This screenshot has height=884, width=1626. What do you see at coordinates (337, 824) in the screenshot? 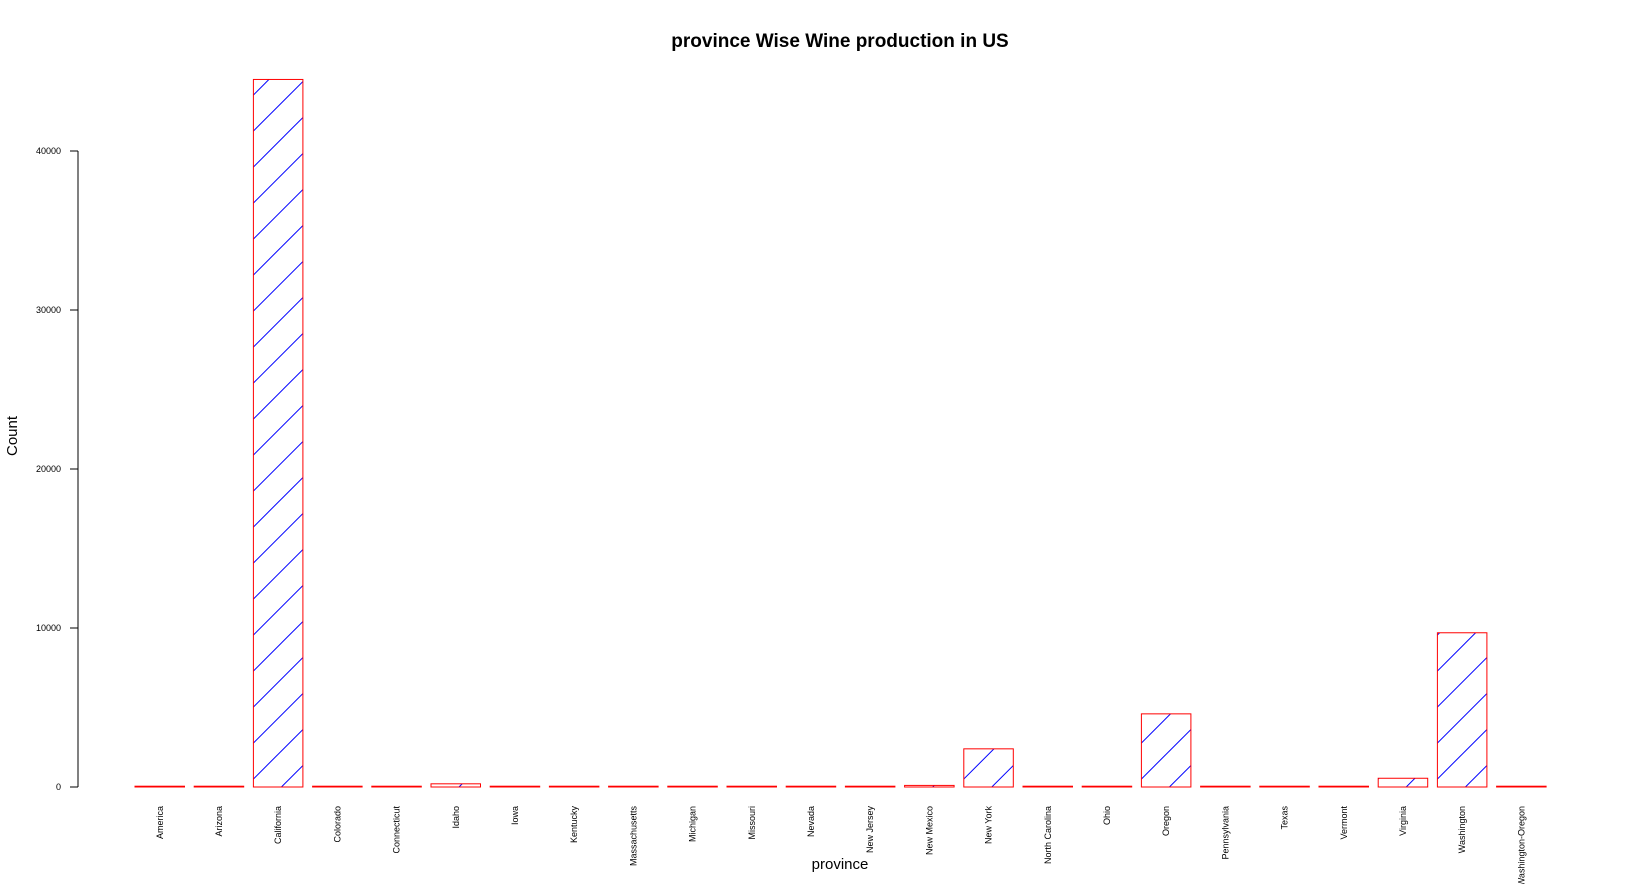
I see `x-tick-label: Colorado` at bounding box center [337, 824].